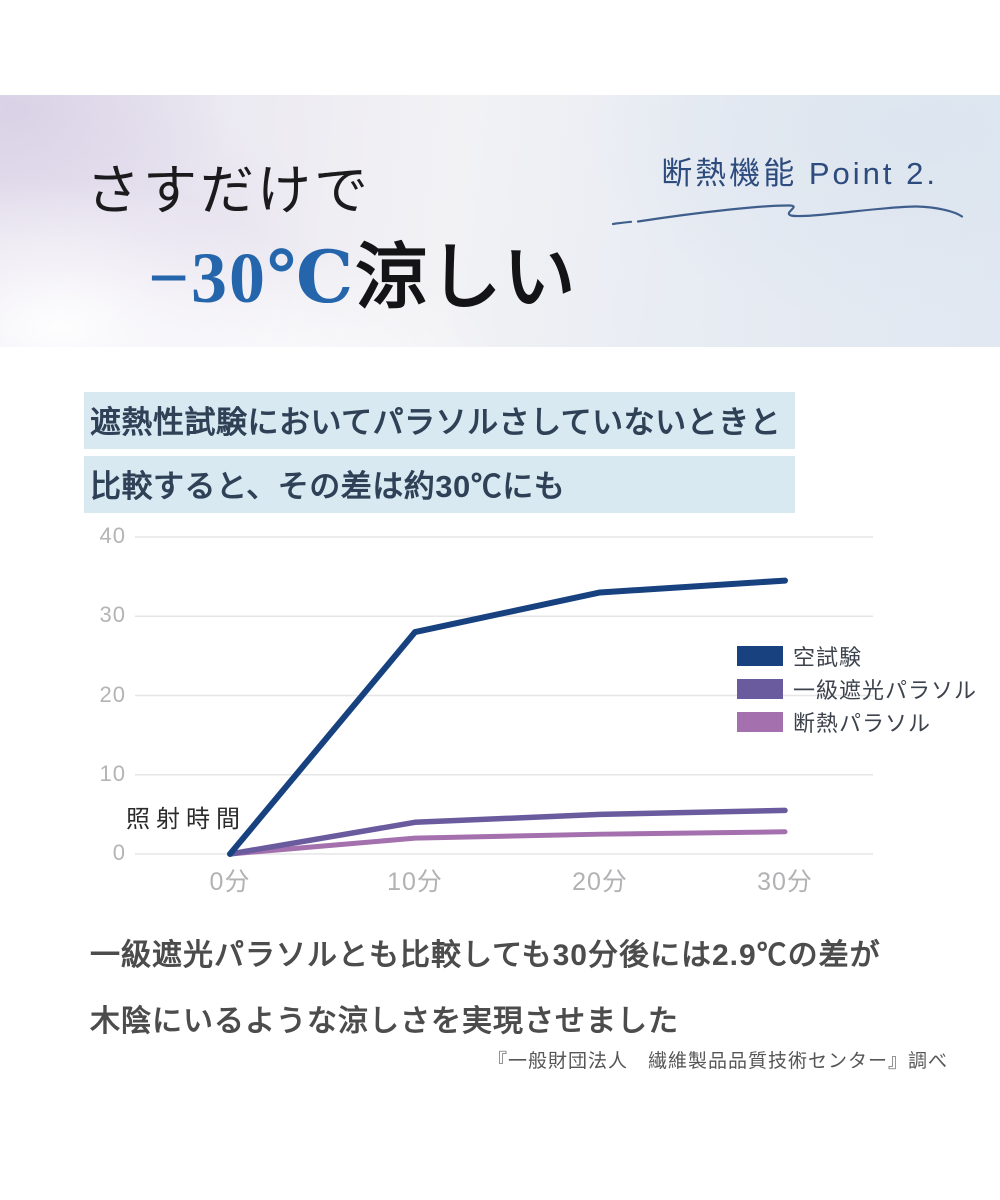 Image resolution: width=1000 pixels, height=1200 pixels. What do you see at coordinates (186, 819) in the screenshot?
I see `x-axis-label: 照射時間` at bounding box center [186, 819].